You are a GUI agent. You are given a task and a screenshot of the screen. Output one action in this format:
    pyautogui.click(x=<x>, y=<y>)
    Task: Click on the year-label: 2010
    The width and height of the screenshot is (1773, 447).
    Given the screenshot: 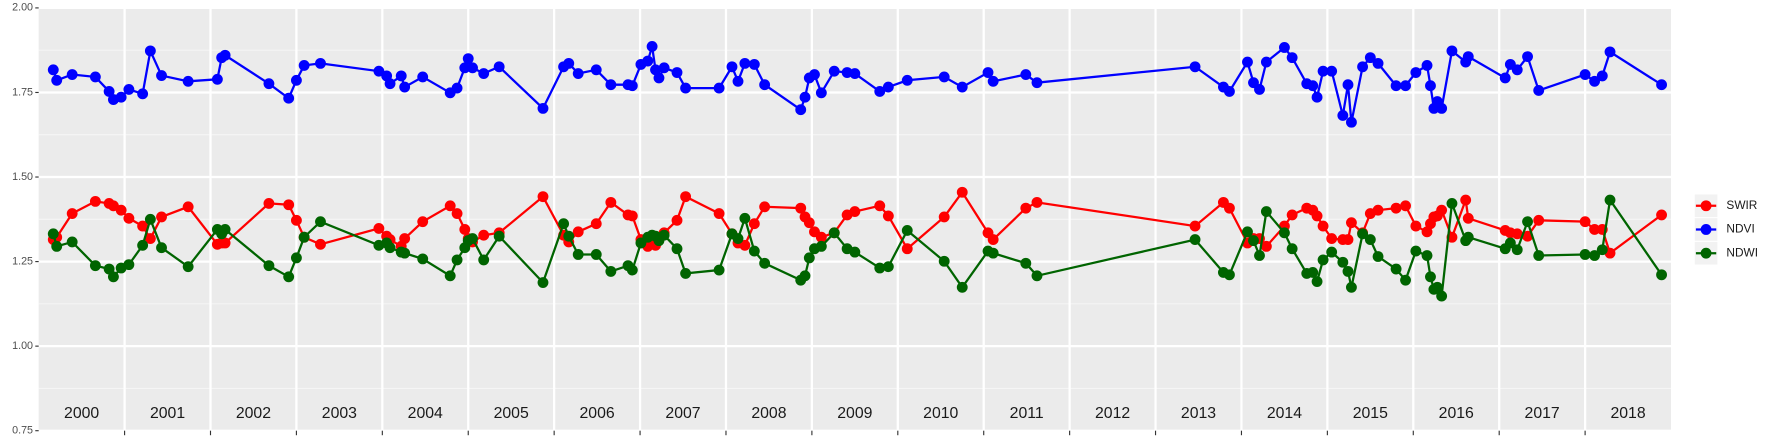 What is the action you would take?
    pyautogui.click(x=940, y=413)
    